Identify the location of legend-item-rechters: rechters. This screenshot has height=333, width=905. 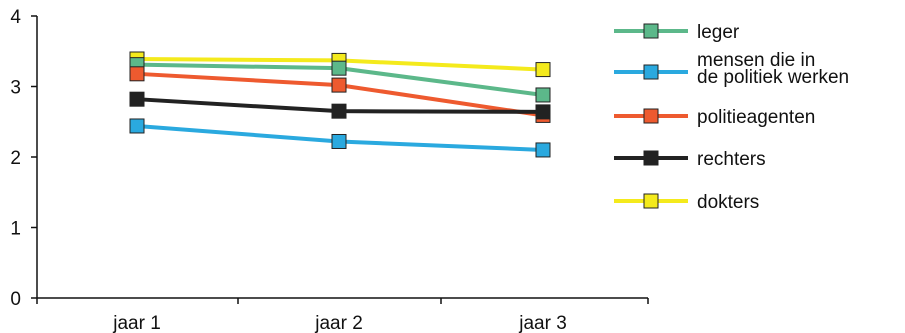
(690, 159).